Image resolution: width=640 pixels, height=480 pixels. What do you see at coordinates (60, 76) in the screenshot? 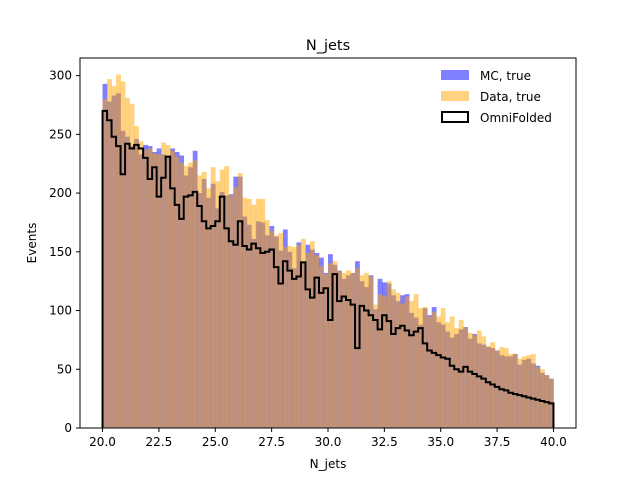
I see `y-tick-label: 300` at bounding box center [60, 76].